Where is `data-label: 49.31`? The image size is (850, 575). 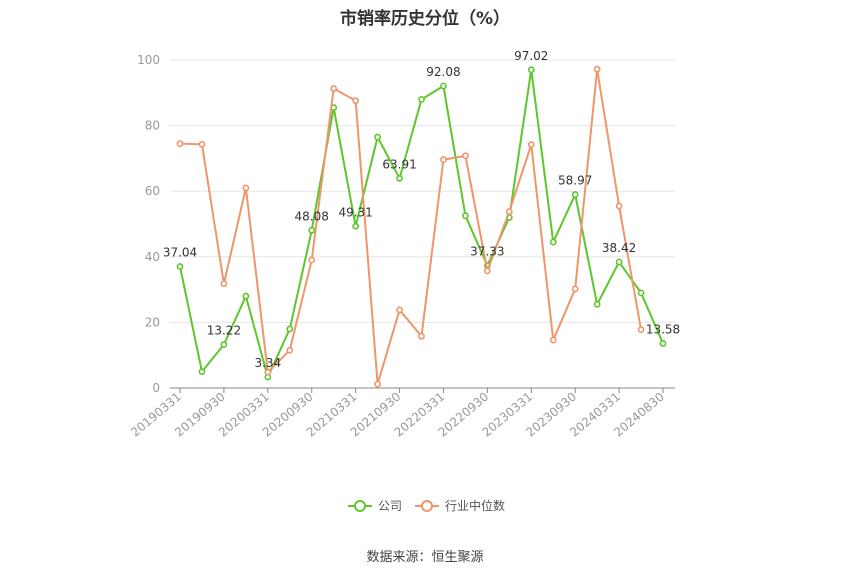
data-label: 49.31 is located at coordinates (355, 212).